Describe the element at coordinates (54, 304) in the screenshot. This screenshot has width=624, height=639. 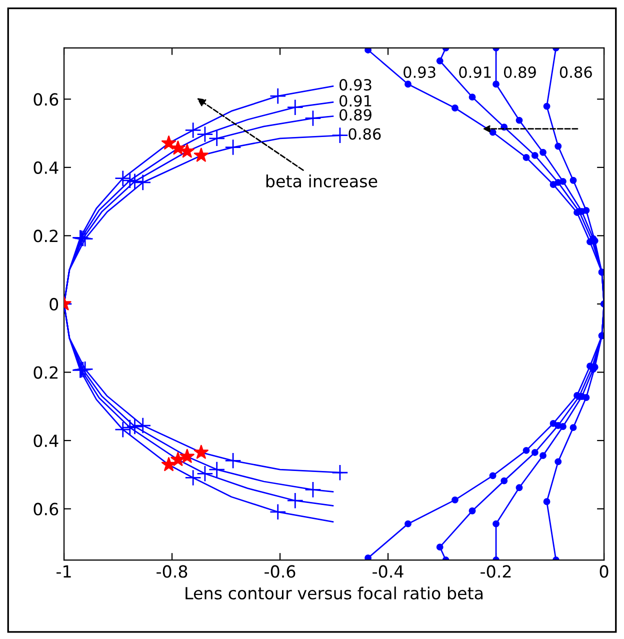
I see `y-tick-label: 0` at that location.